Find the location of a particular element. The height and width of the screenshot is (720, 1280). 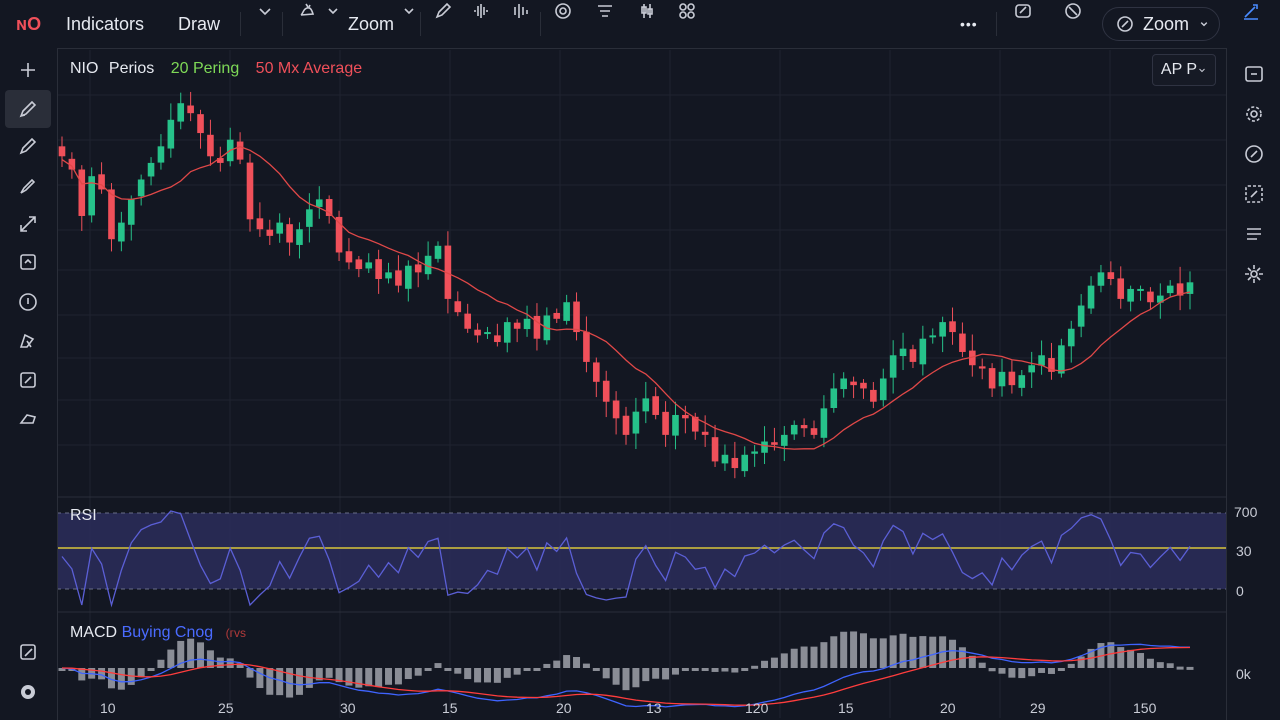

app-logo: ɴO is located at coordinates (29, 23).